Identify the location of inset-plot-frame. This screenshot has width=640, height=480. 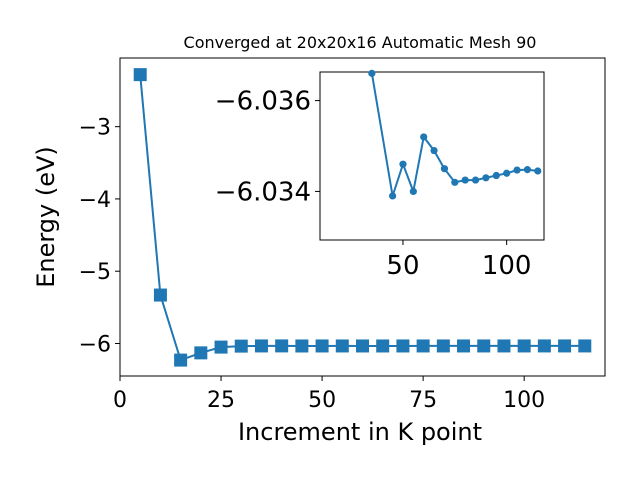
(432, 156).